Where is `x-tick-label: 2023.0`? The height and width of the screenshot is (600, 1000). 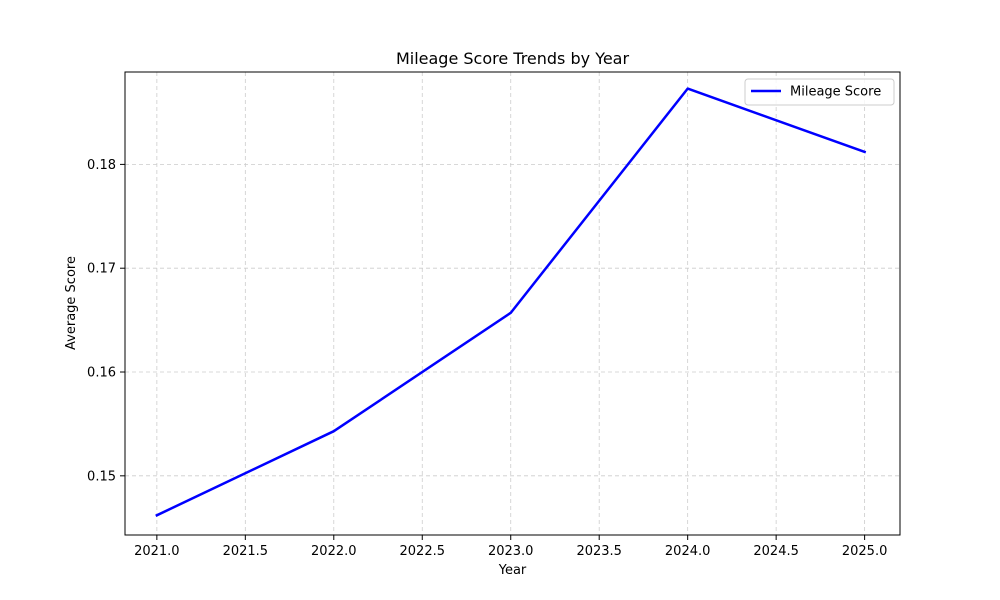
x-tick-label: 2023.0 is located at coordinates (511, 551).